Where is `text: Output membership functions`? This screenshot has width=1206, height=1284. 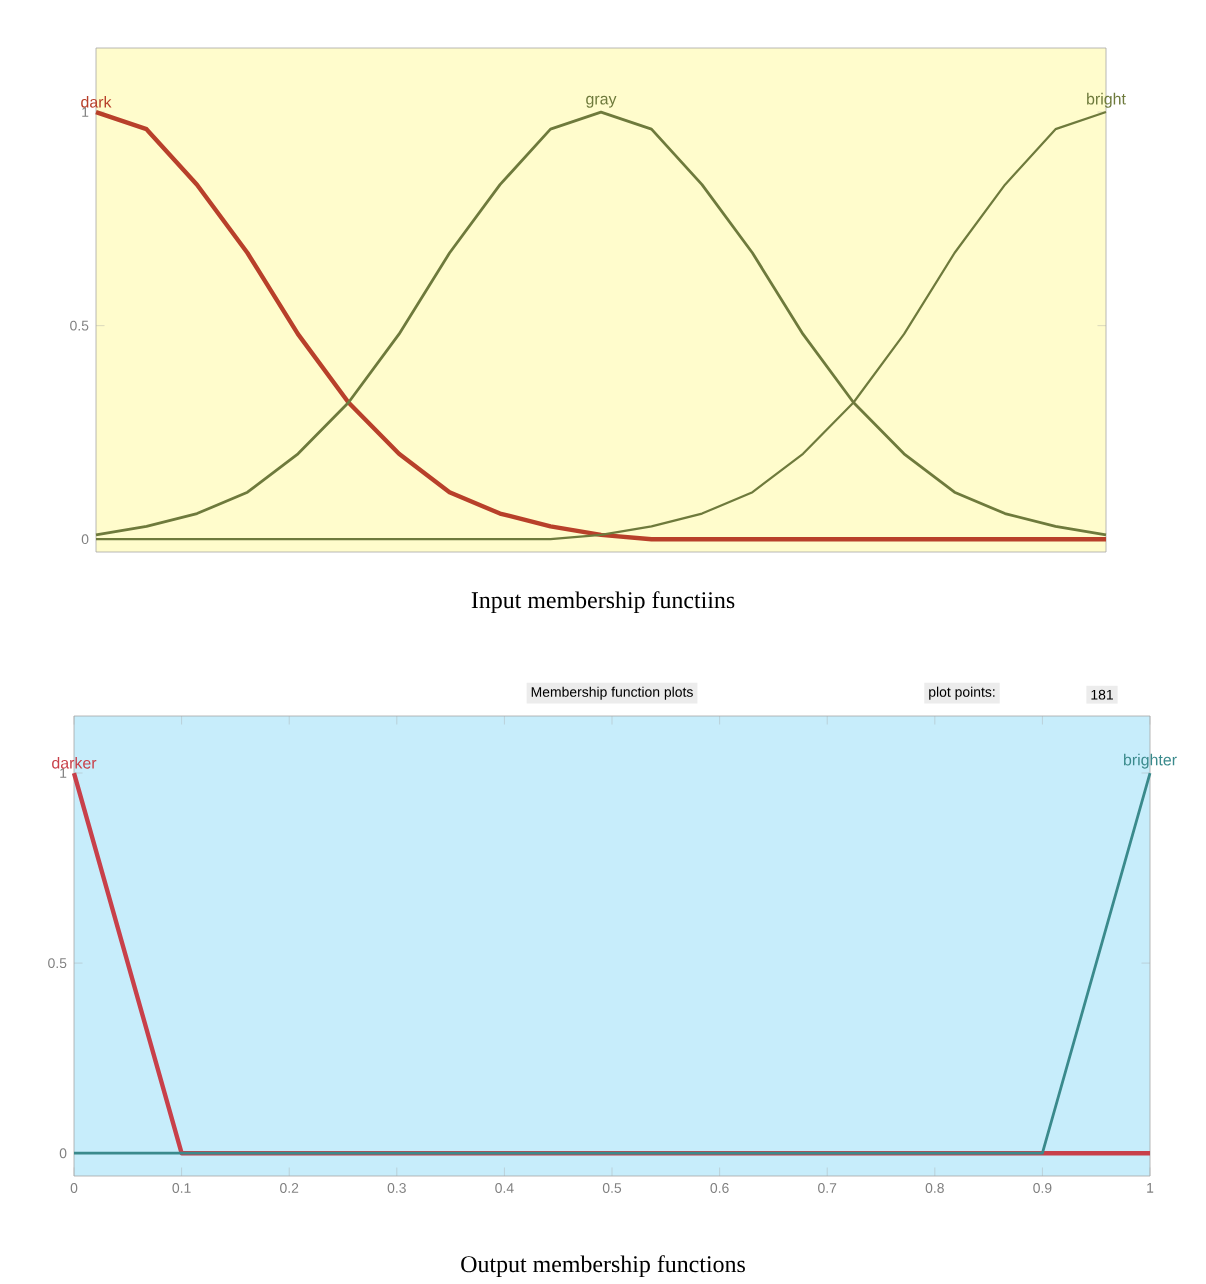
text: Output membership functions is located at coordinates (603, 1266).